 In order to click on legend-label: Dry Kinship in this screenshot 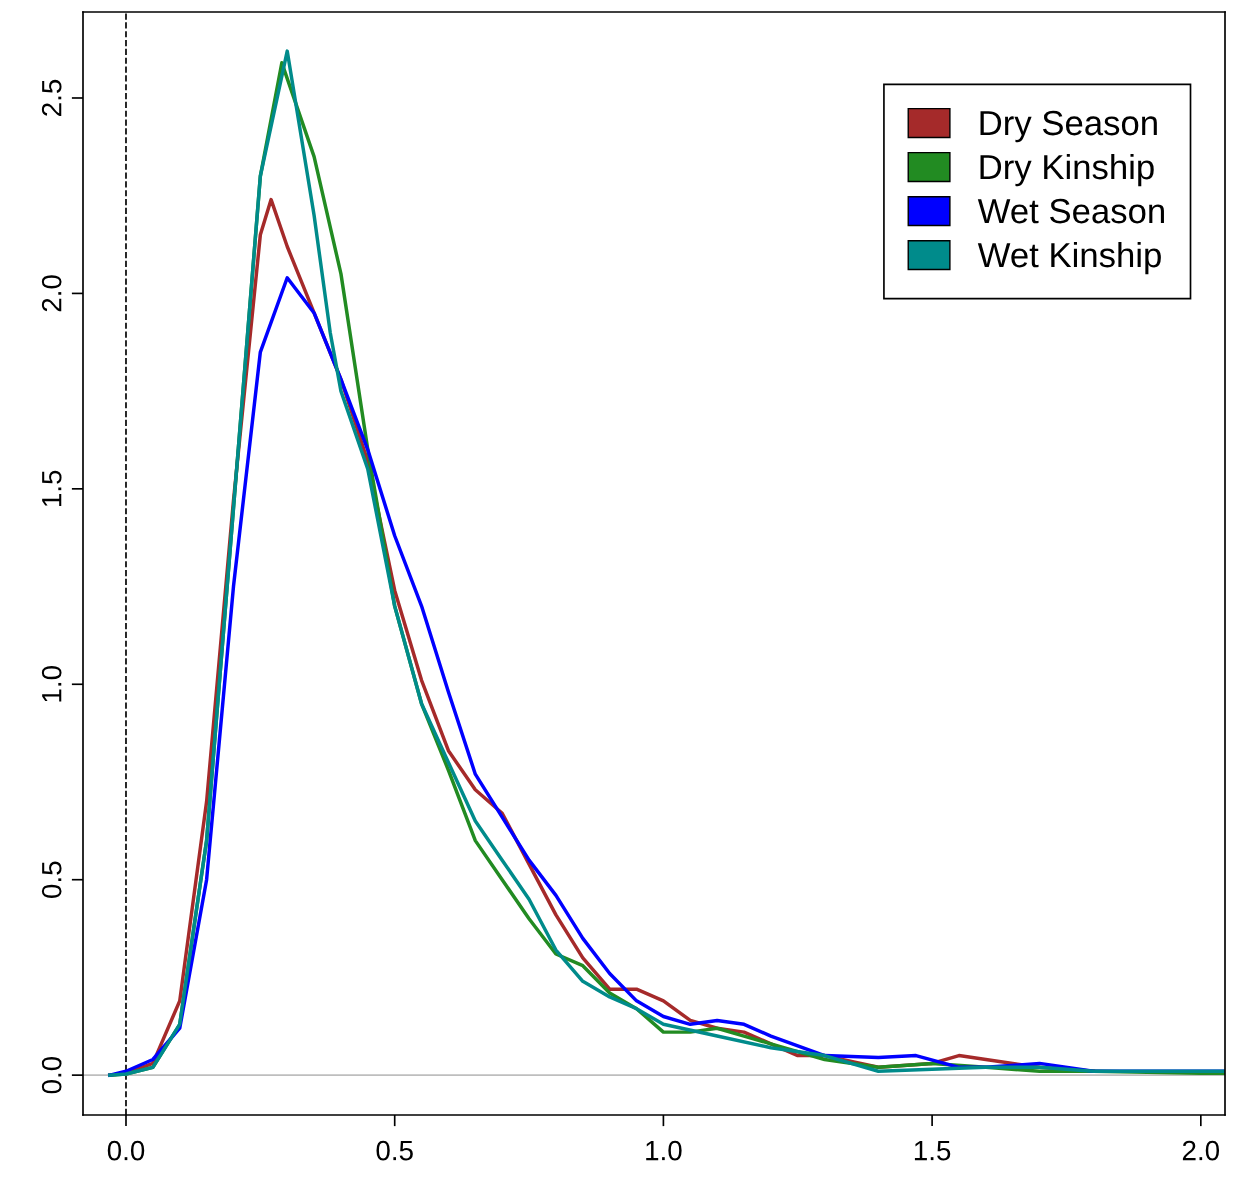, I will do `click(1067, 170)`.